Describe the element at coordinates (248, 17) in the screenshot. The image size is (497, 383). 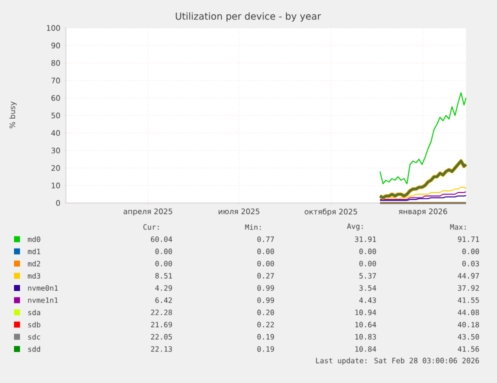
I see `chart-title: Utilization per device - by year` at that location.